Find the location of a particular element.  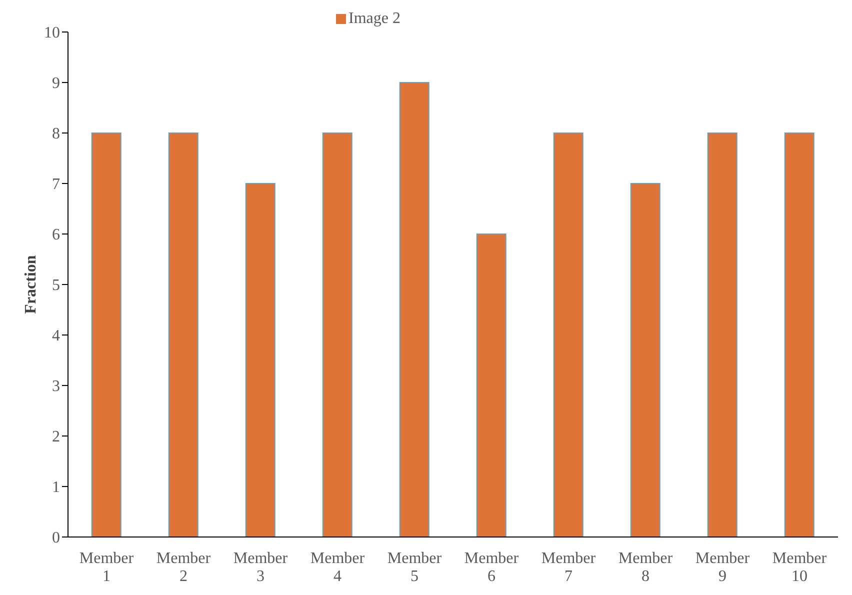

x-tick-label: Member 4 is located at coordinates (338, 567).